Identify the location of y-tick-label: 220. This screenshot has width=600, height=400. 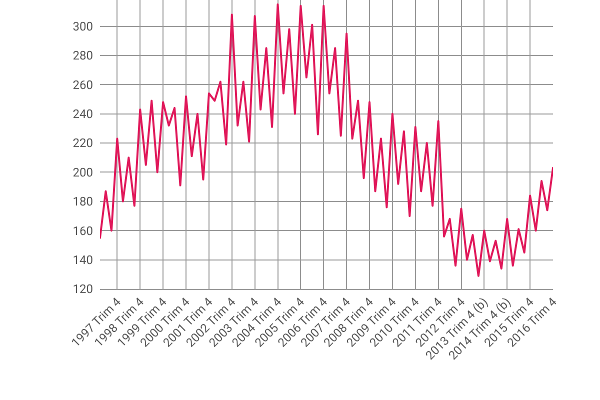
(83, 143).